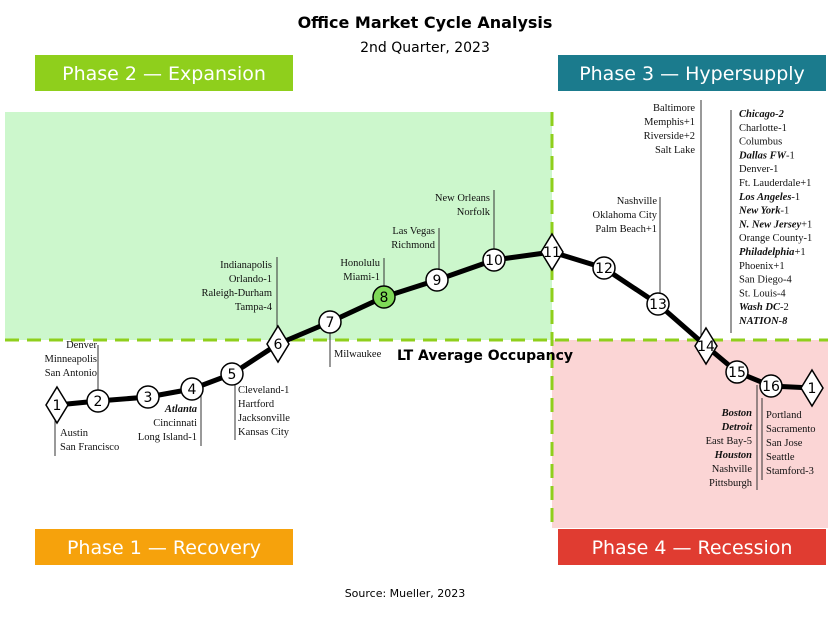  I want to click on market-change: -1, so click(785, 211).